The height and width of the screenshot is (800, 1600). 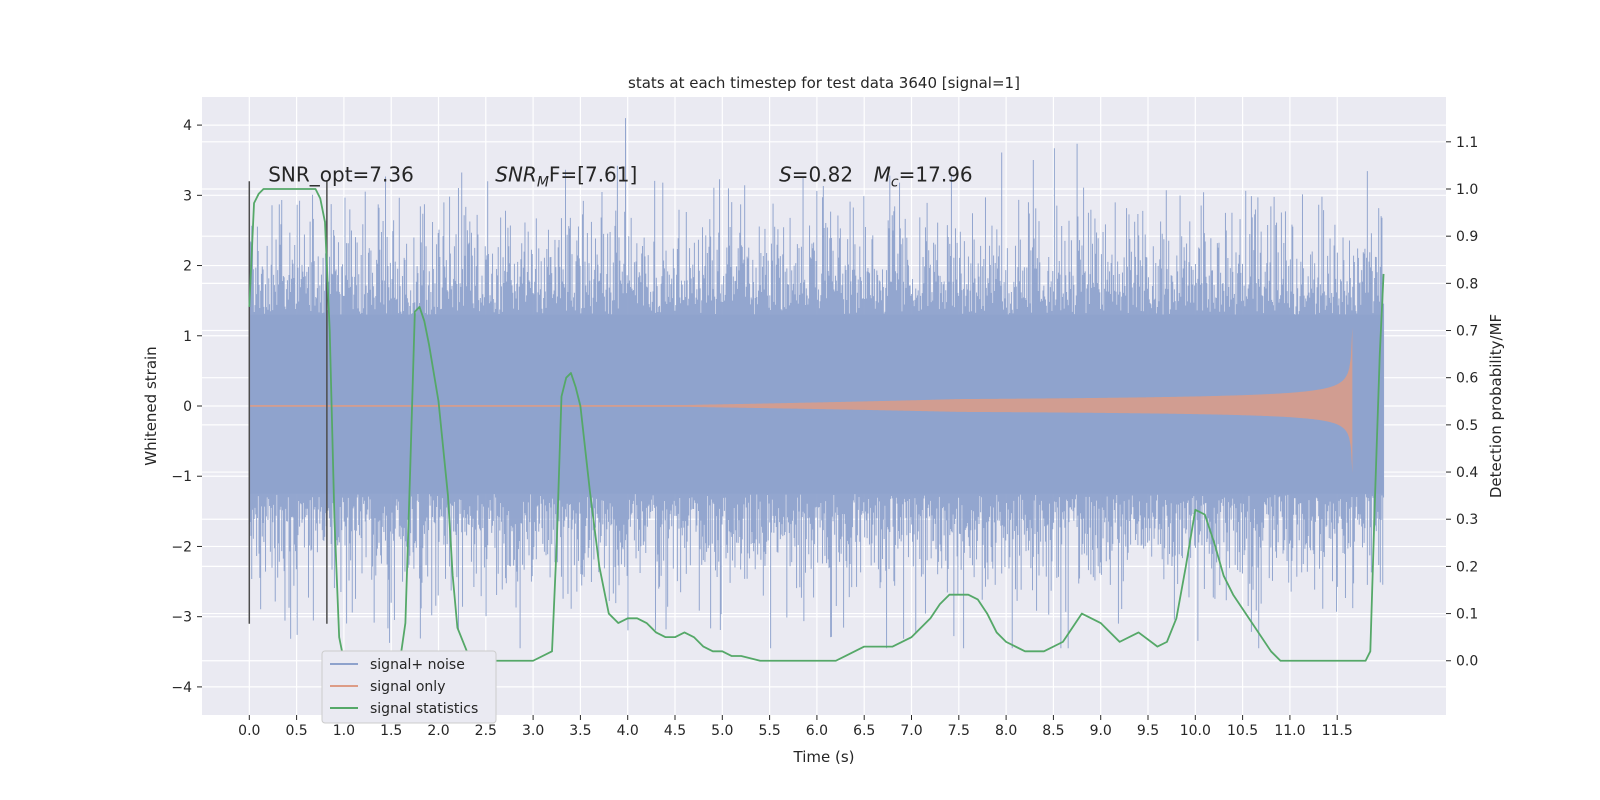 What do you see at coordinates (187, 337) in the screenshot?
I see `y-tick-label: 1` at bounding box center [187, 337].